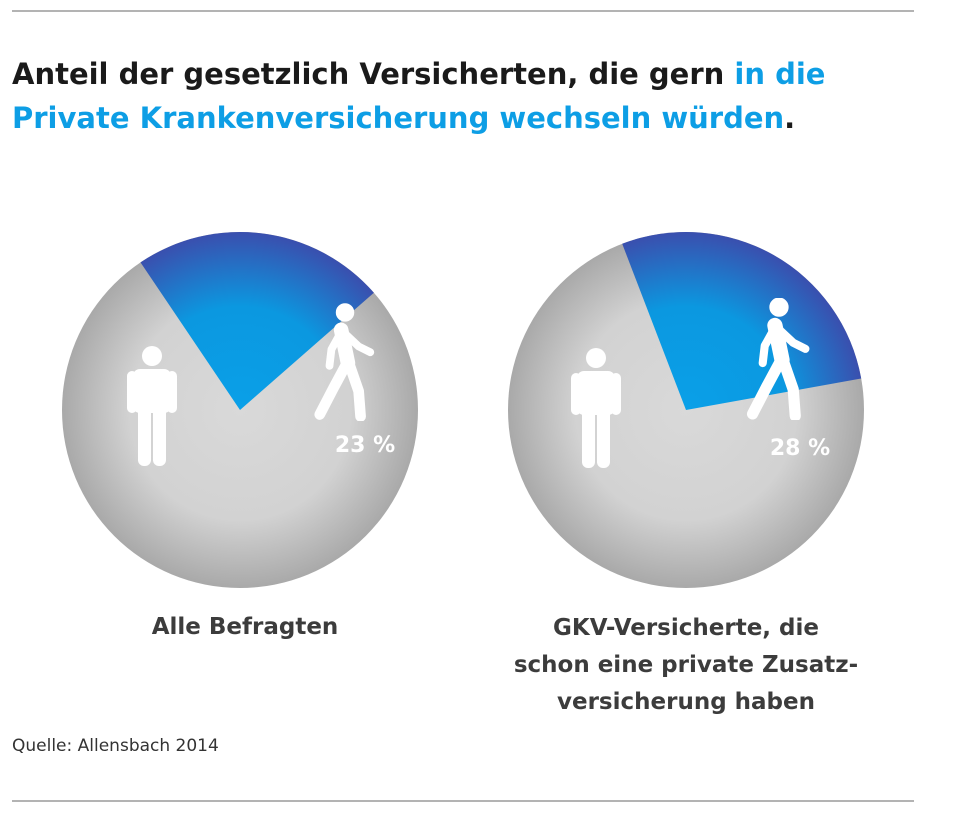  What do you see at coordinates (245, 627) in the screenshot?
I see `pie-1-caption: Alle Befragten` at bounding box center [245, 627].